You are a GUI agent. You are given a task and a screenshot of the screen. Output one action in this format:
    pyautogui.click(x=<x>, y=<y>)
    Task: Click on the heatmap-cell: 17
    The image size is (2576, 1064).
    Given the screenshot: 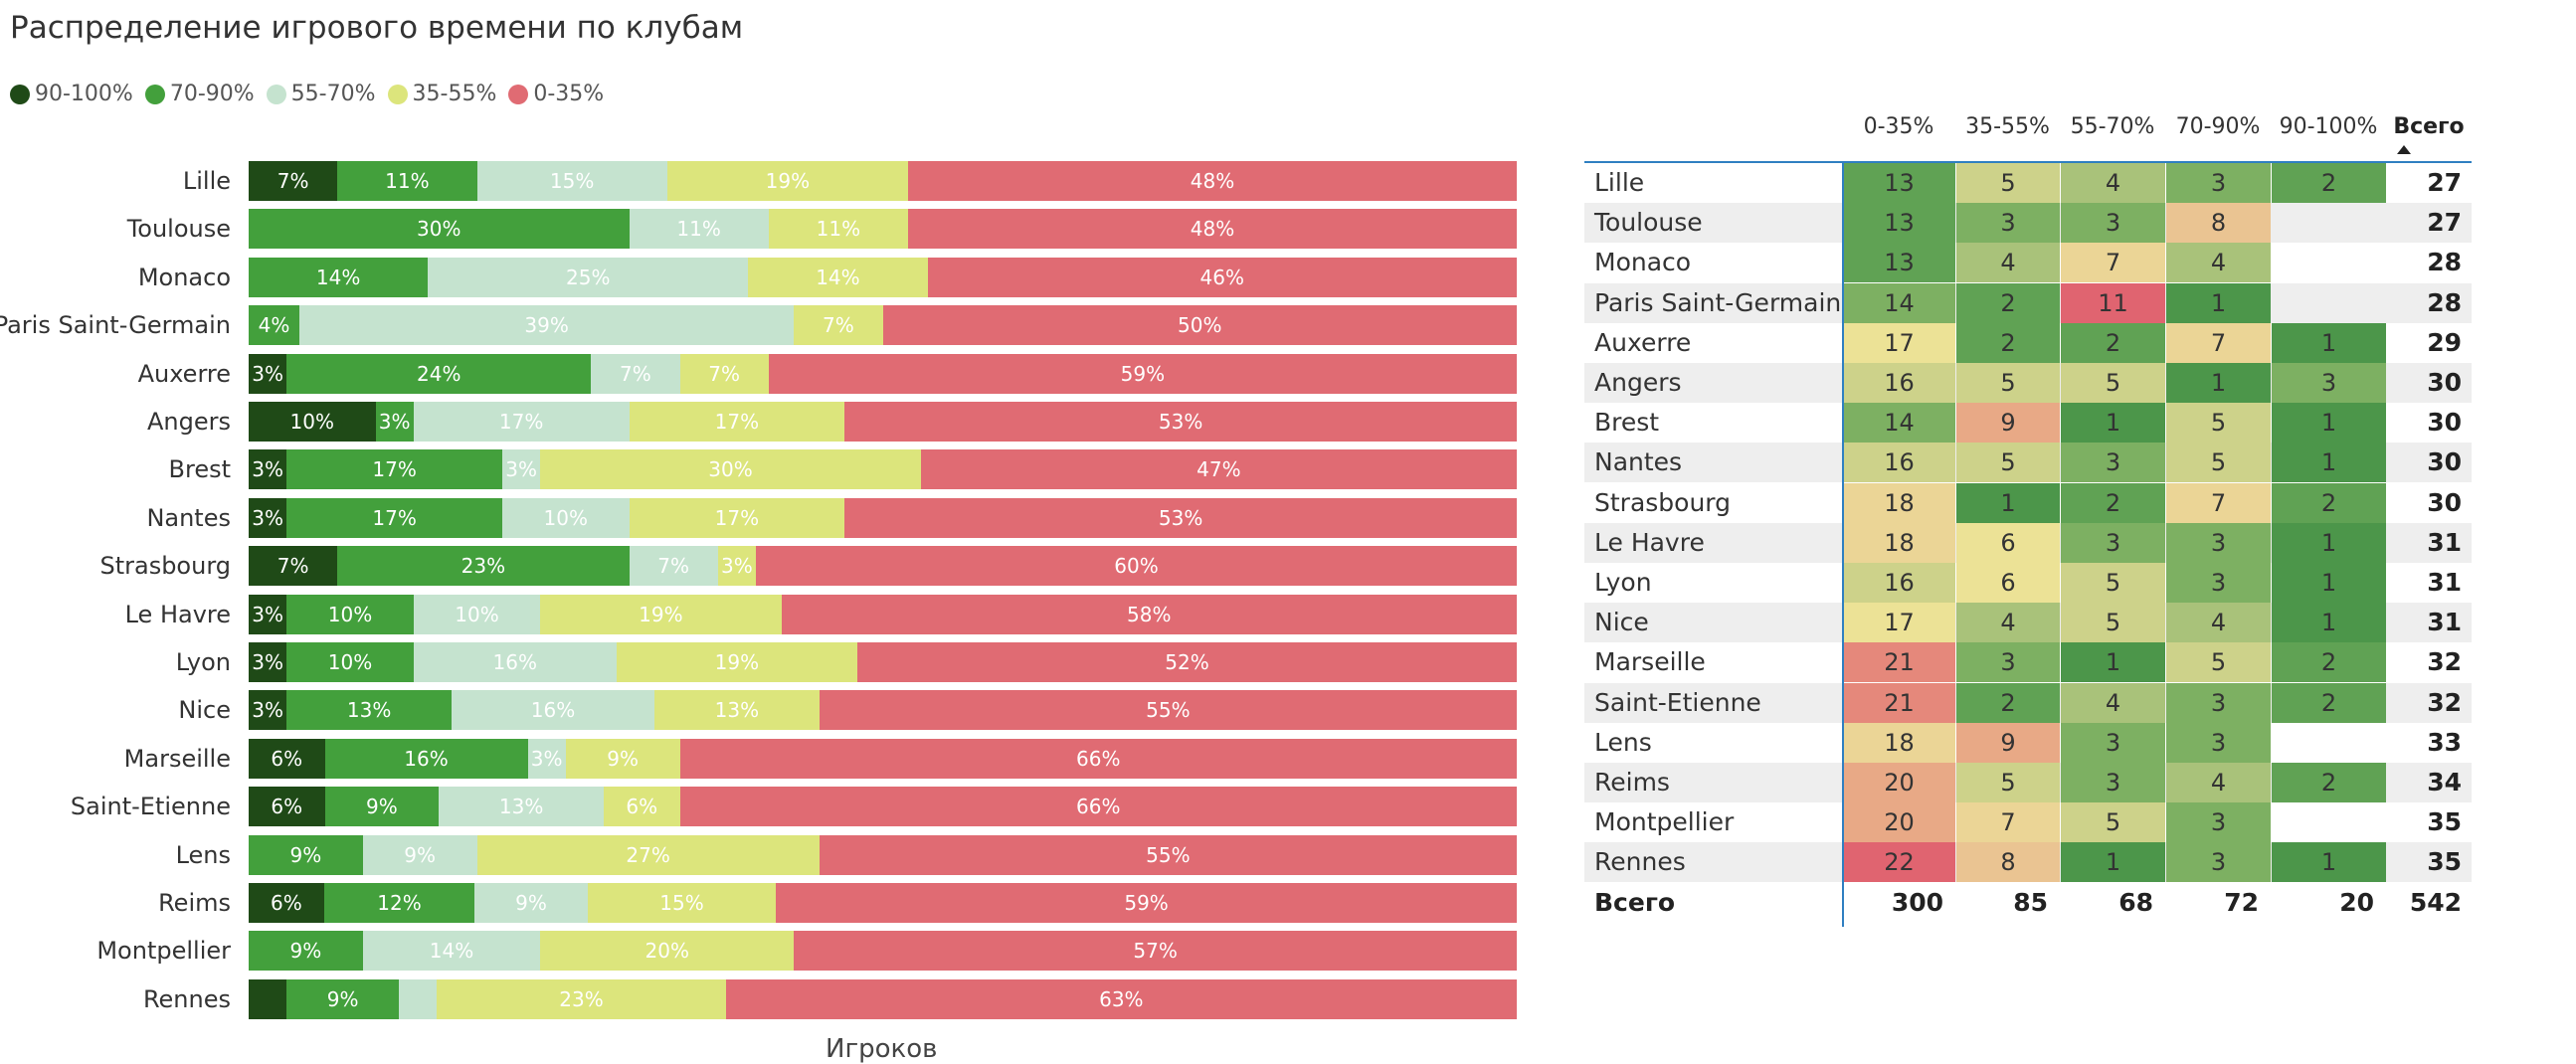 What is the action you would take?
    pyautogui.click(x=1899, y=343)
    